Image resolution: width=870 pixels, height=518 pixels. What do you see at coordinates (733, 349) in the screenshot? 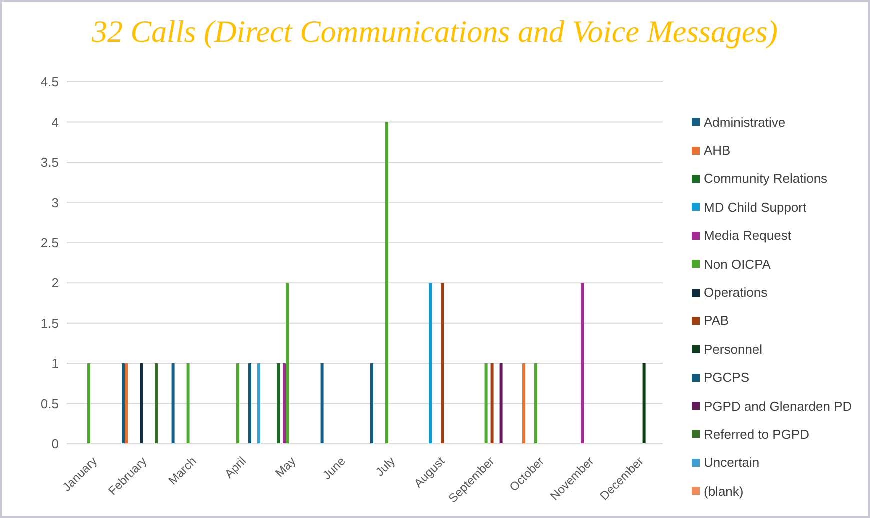
I see `legend-label: Personnel` at bounding box center [733, 349].